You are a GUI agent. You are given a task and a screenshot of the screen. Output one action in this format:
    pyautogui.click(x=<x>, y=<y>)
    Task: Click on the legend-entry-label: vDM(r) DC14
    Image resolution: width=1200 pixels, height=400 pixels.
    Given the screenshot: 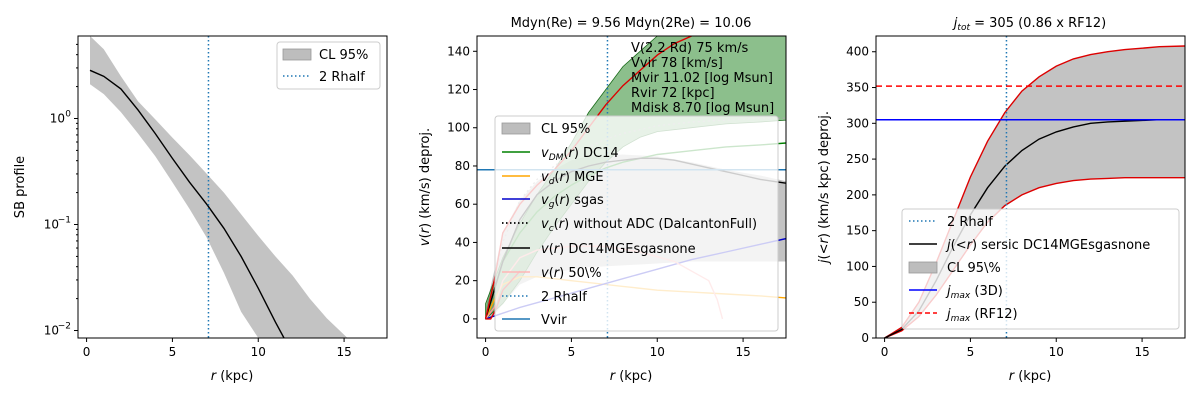 What is the action you would take?
    pyautogui.click(x=580, y=154)
    